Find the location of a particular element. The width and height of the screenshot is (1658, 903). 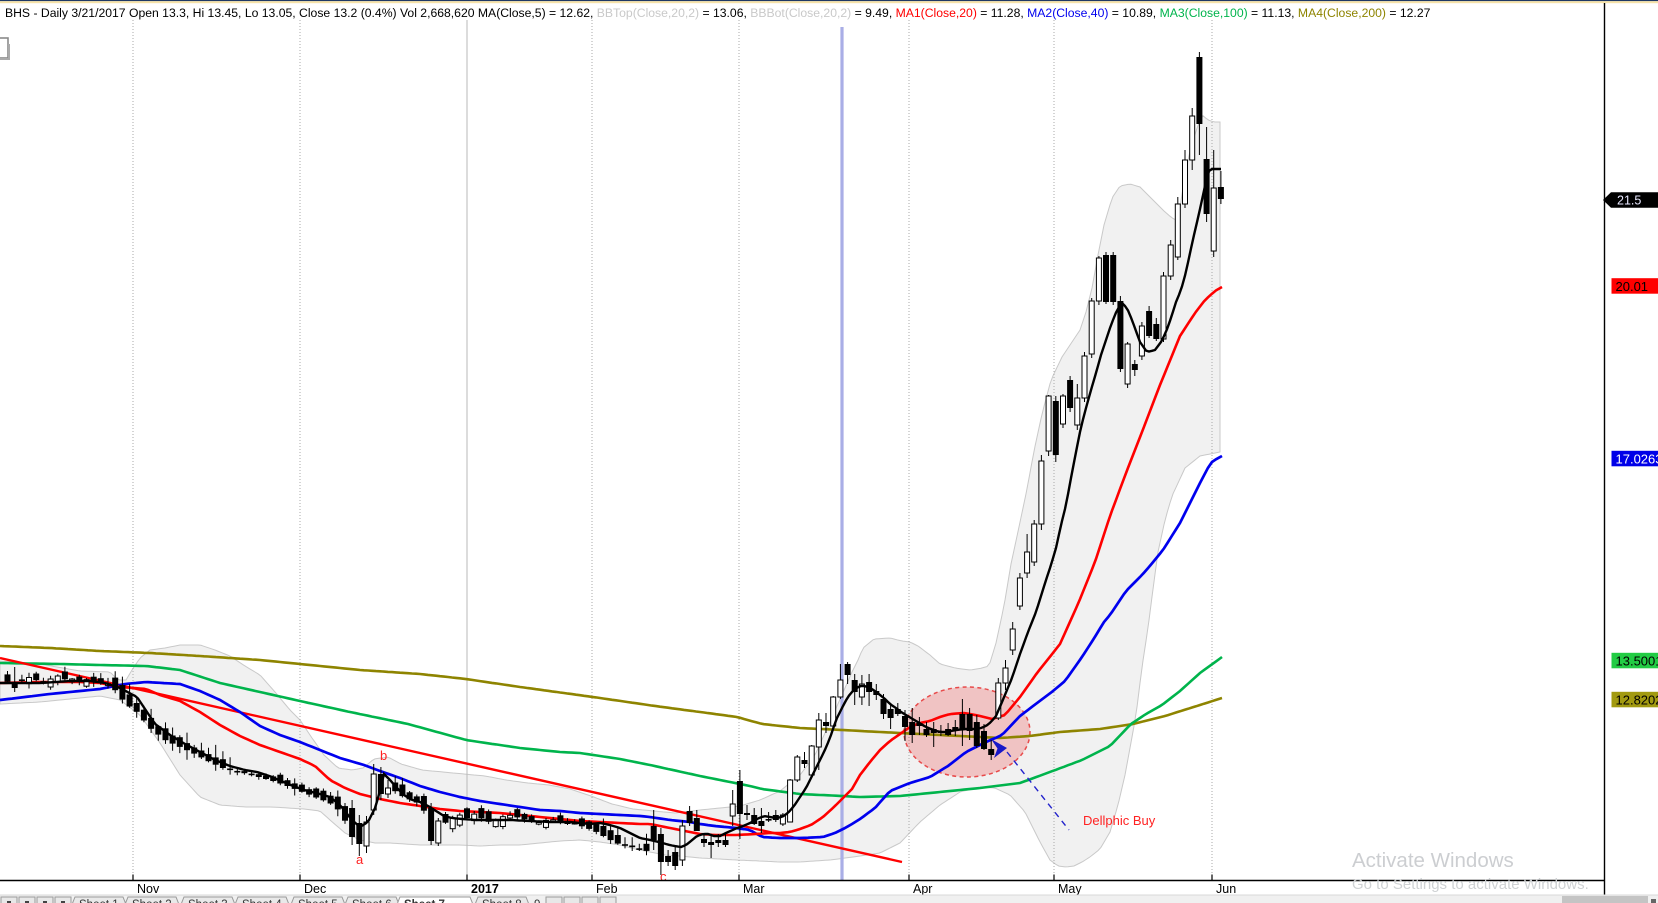

svg-text: 2017 is located at coordinates (485, 889).